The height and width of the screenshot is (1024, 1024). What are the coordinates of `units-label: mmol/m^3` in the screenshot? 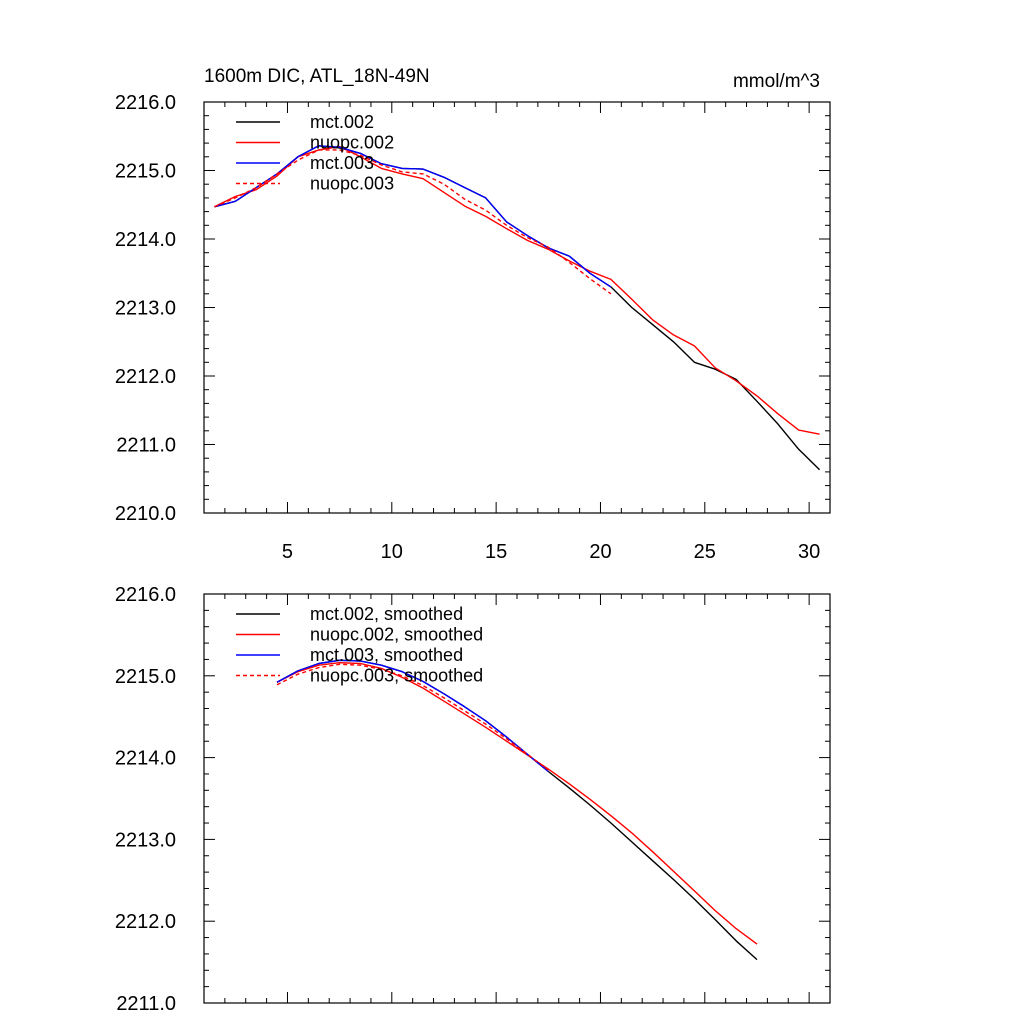 It's located at (776, 81).